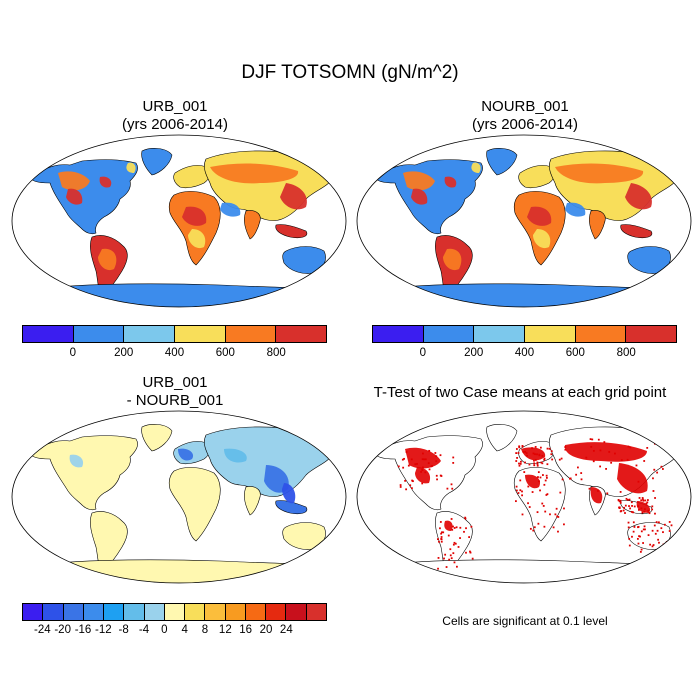 This screenshot has height=700, width=700. What do you see at coordinates (205, 630) in the screenshot?
I see `colorbar-tick-label: 8` at bounding box center [205, 630].